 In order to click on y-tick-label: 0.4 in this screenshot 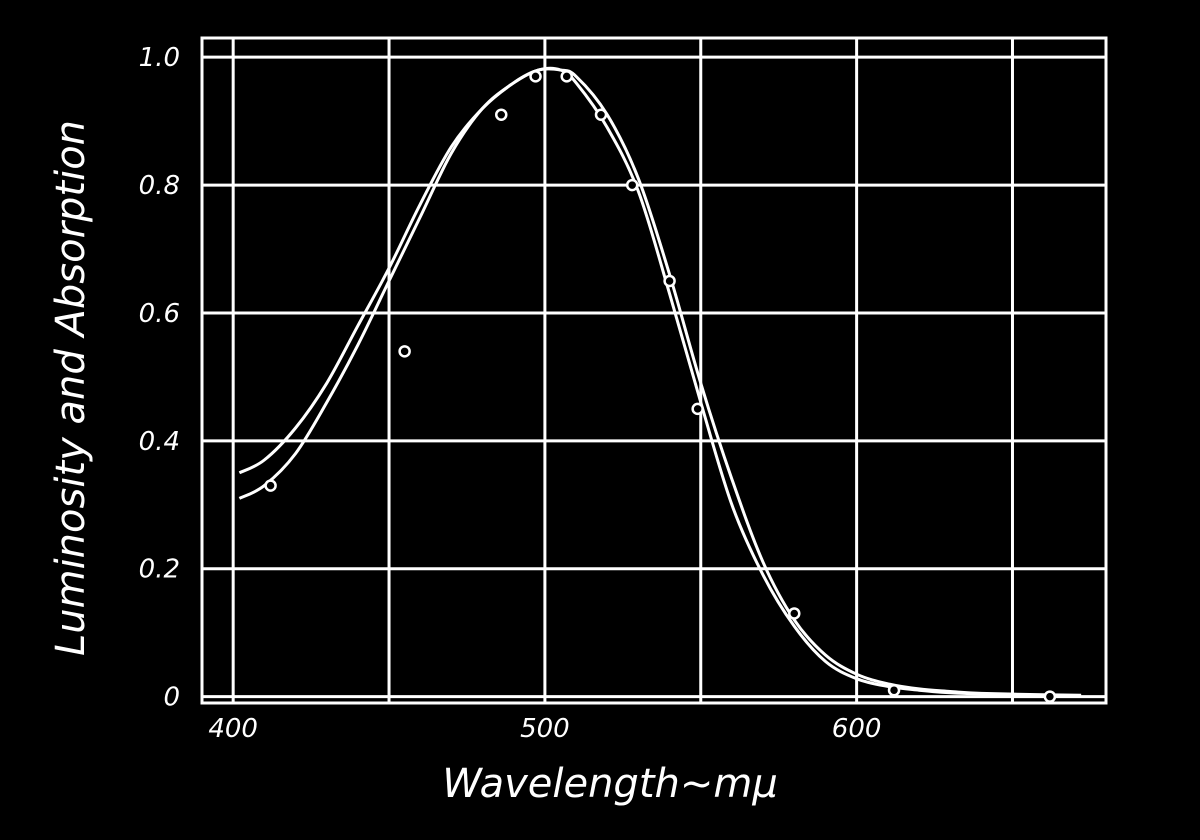, I will do `click(159, 442)`.